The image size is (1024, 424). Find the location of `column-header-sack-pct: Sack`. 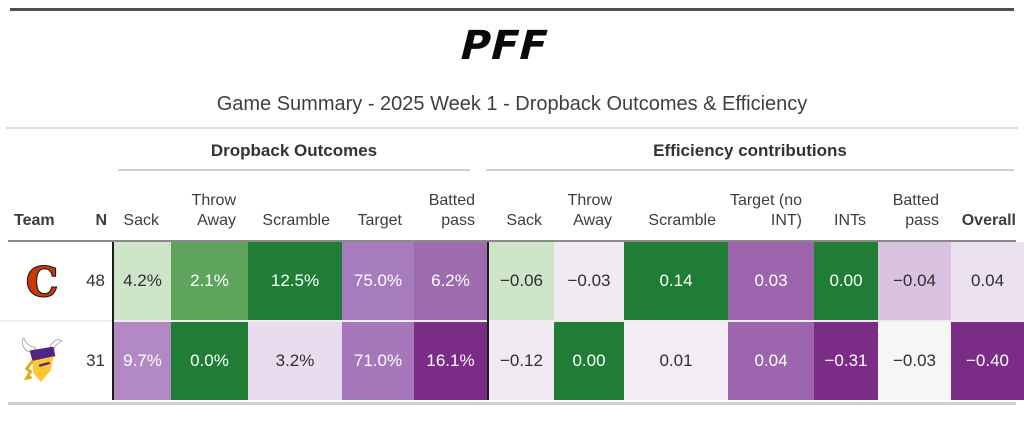

column-header-sack-pct: Sack is located at coordinates (141, 220).